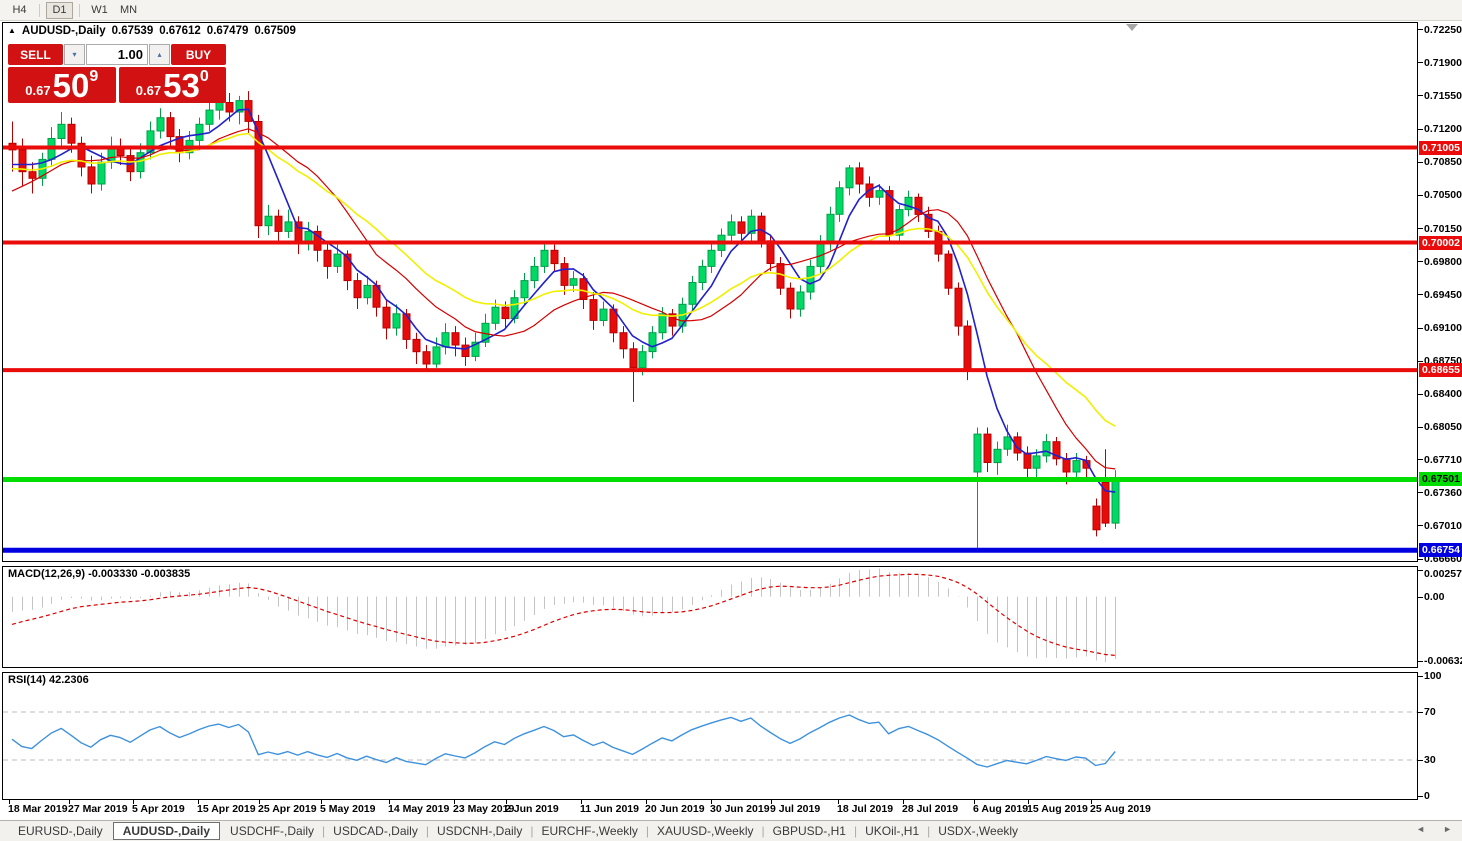  What do you see at coordinates (1443, 526) in the screenshot?
I see `price-axis-label: 0.67010` at bounding box center [1443, 526].